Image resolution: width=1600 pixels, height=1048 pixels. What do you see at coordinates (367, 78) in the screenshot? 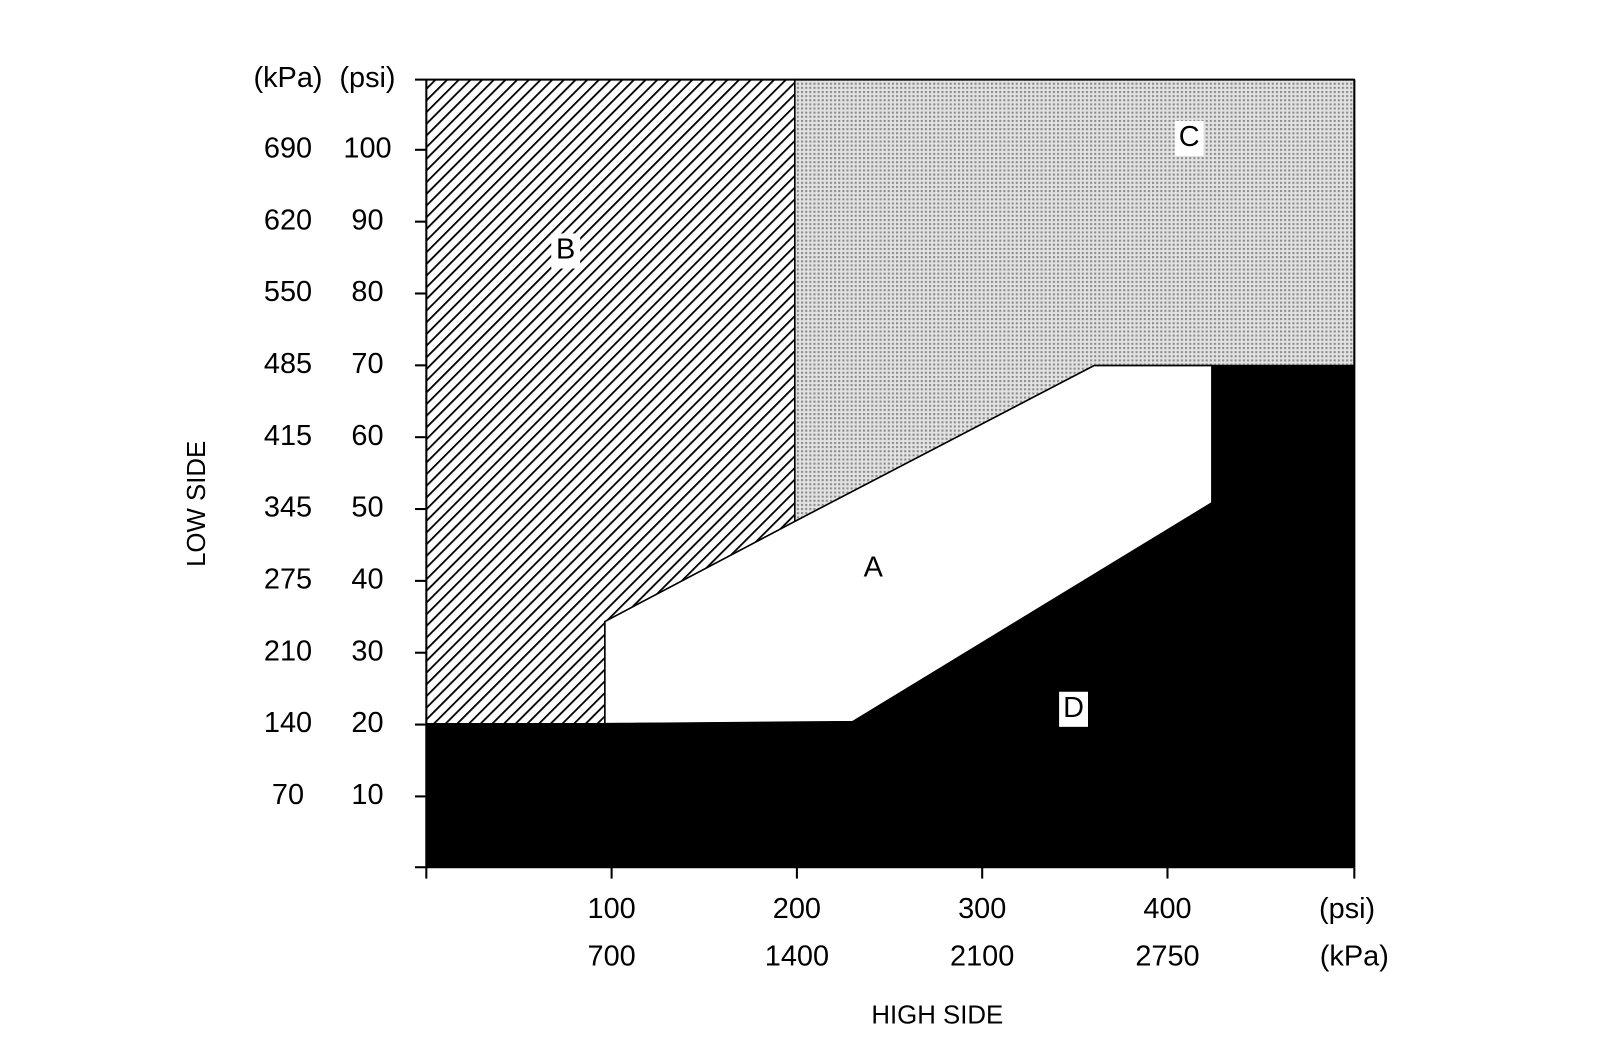
I see `y-unit-psi: (psi)` at bounding box center [367, 78].